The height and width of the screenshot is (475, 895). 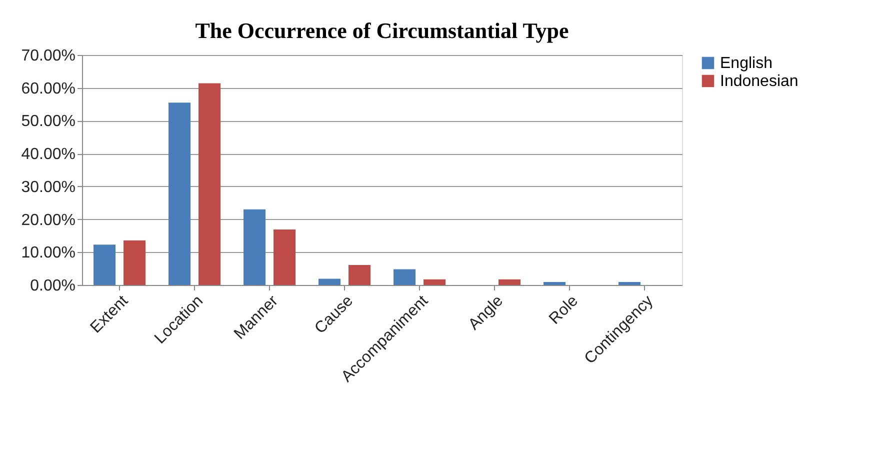 What do you see at coordinates (48, 56) in the screenshot?
I see `y-tick-label: 70.00%` at bounding box center [48, 56].